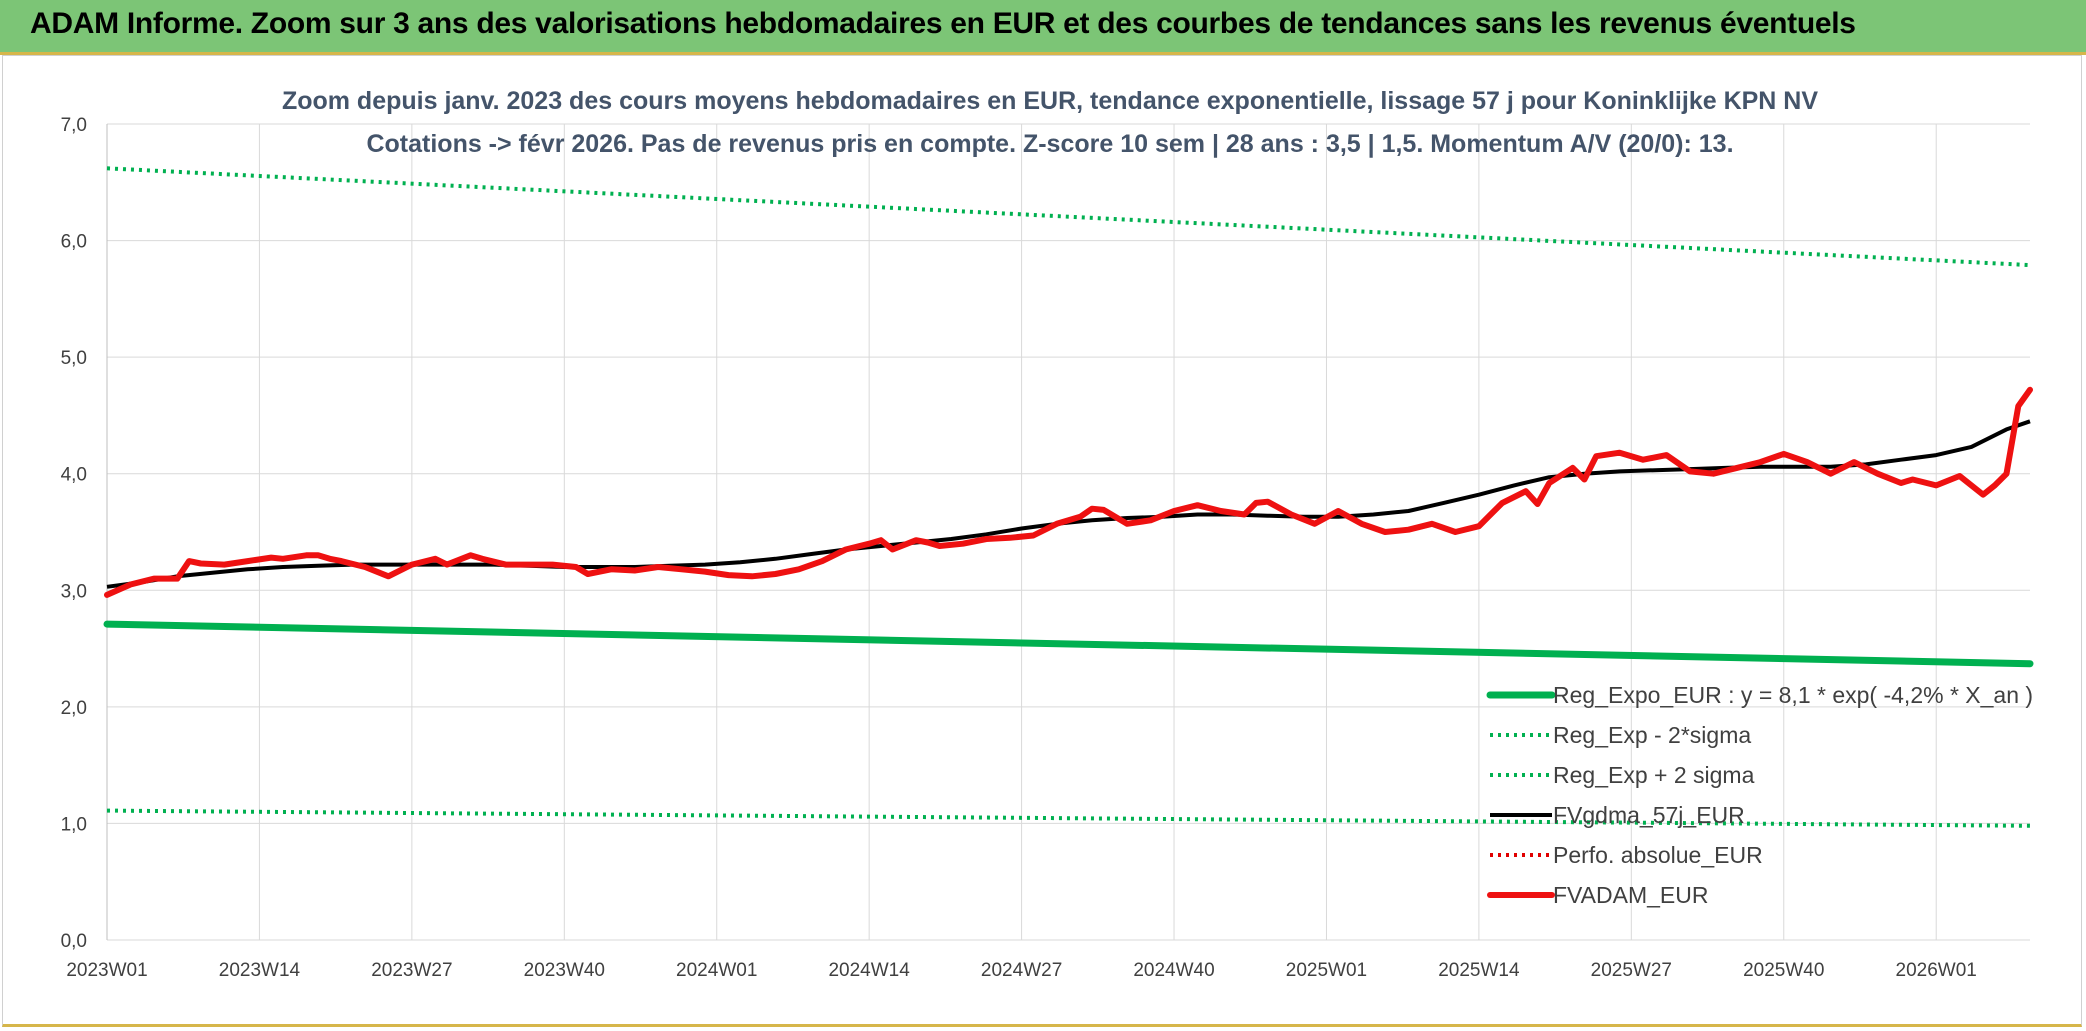 The width and height of the screenshot is (2086, 1031). What do you see at coordinates (74, 708) in the screenshot?
I see `y-tick-label: 2,0` at bounding box center [74, 708].